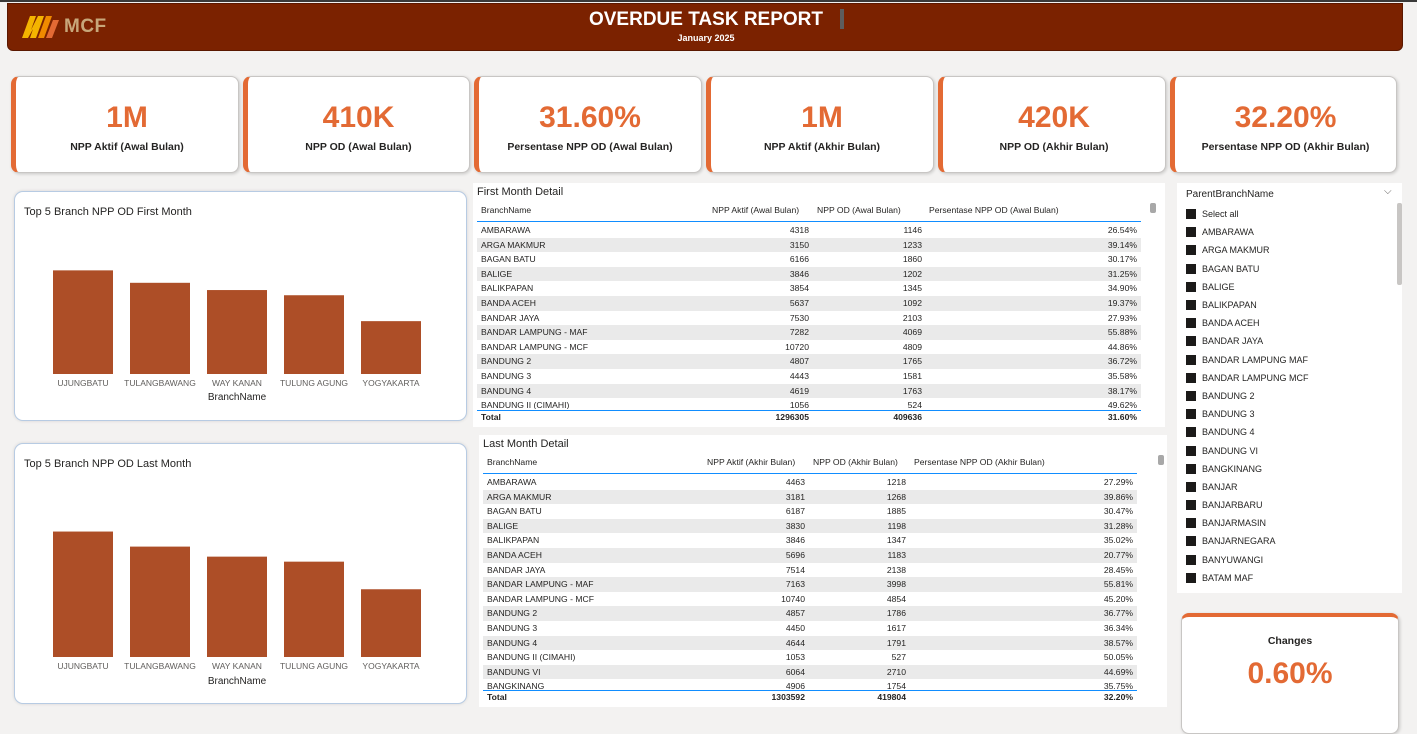 The height and width of the screenshot is (734, 1417). Describe the element at coordinates (1286, 487) in the screenshot. I see `slicer-item: BANJAR` at that location.